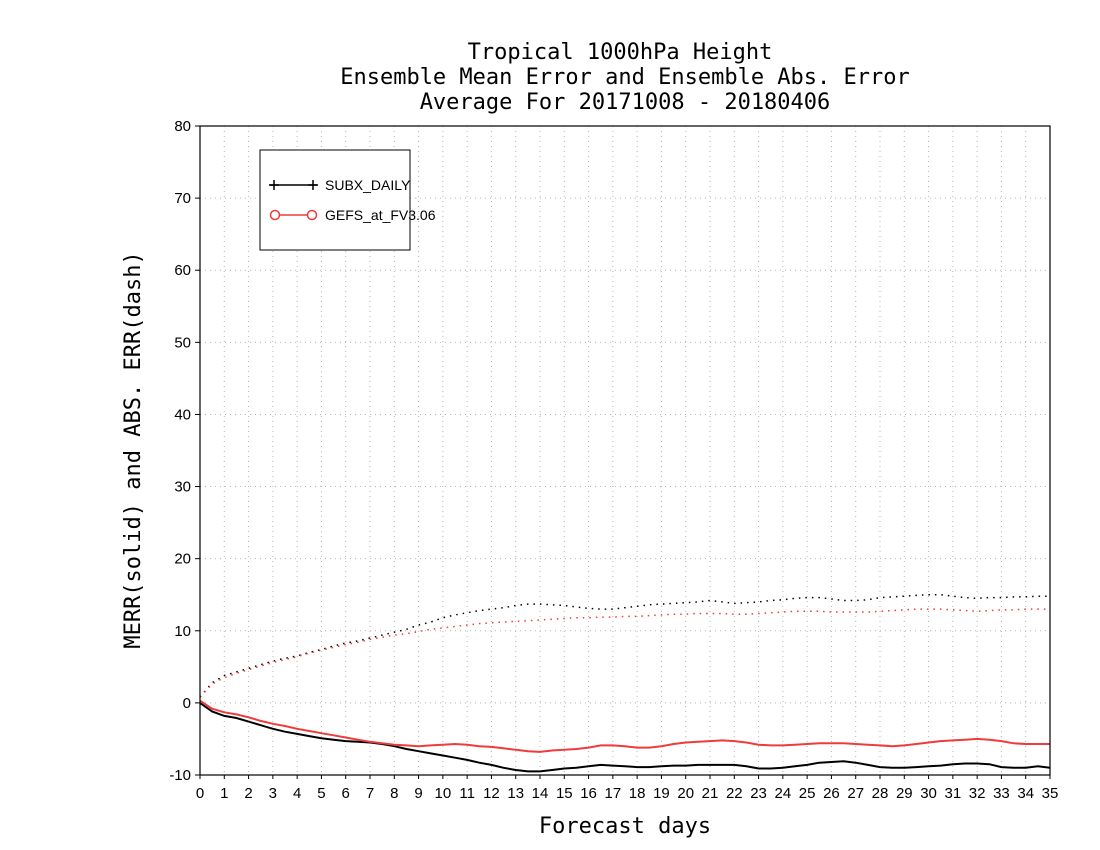 The height and width of the screenshot is (850, 1100). Describe the element at coordinates (321, 793) in the screenshot. I see `x-tick-label: 5` at that location.